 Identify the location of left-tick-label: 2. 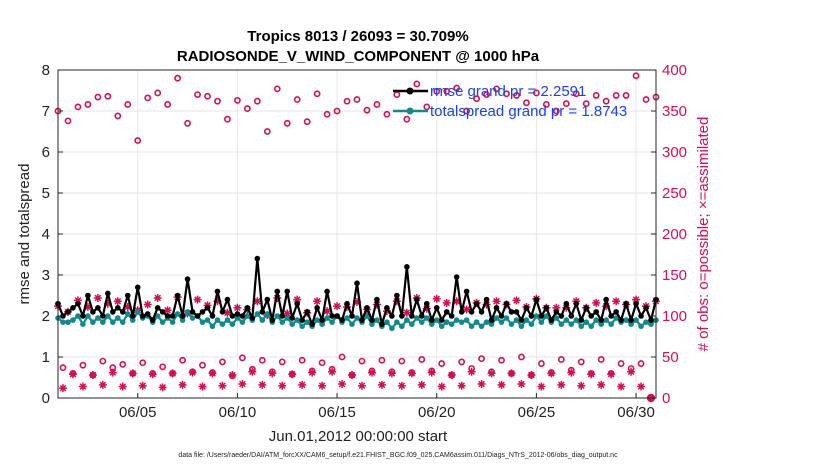
(46, 316).